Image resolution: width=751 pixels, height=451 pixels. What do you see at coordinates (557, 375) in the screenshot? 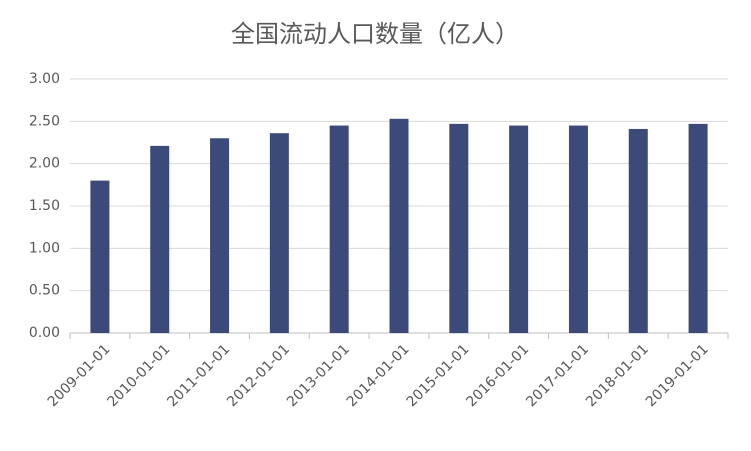
I see `x-tick-label: 2017-01-01` at bounding box center [557, 375].